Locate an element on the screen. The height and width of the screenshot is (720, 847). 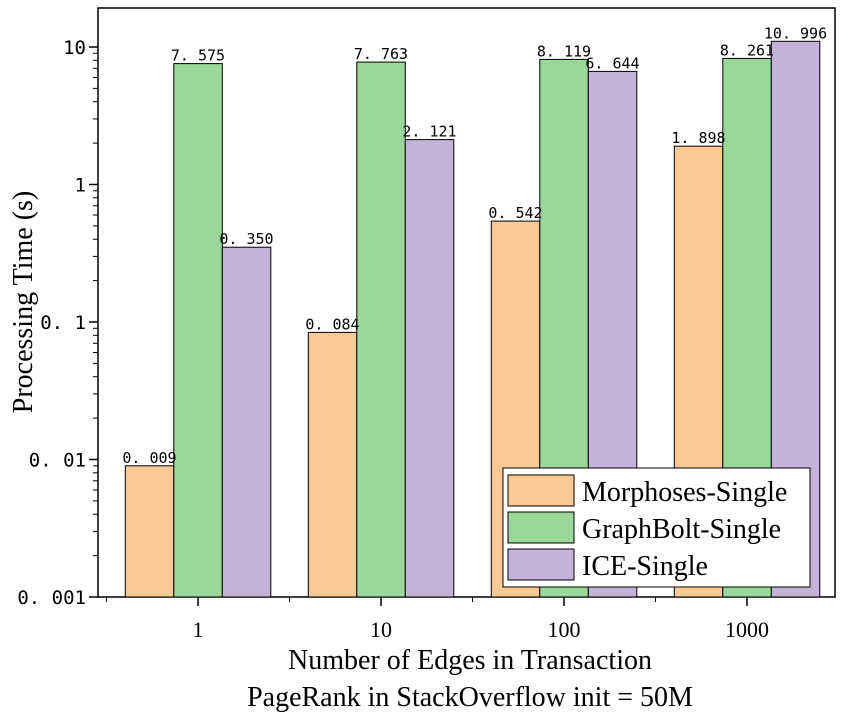
data-label-morphoses-single-1000: 1. 898 is located at coordinates (698, 138).